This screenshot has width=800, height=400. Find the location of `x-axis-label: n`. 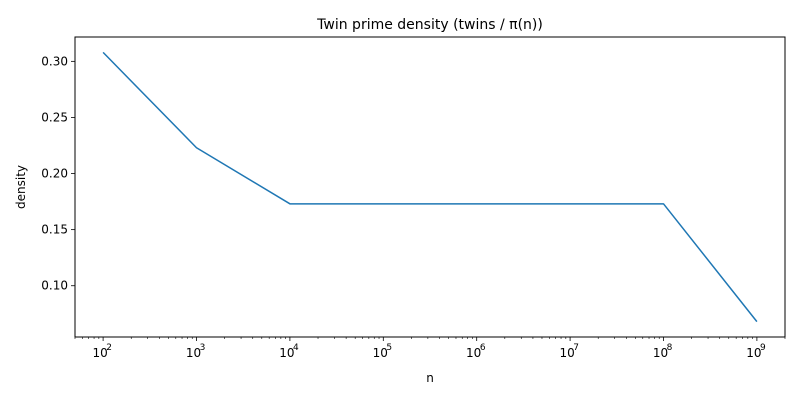

x-axis-label: n is located at coordinates (430, 378).